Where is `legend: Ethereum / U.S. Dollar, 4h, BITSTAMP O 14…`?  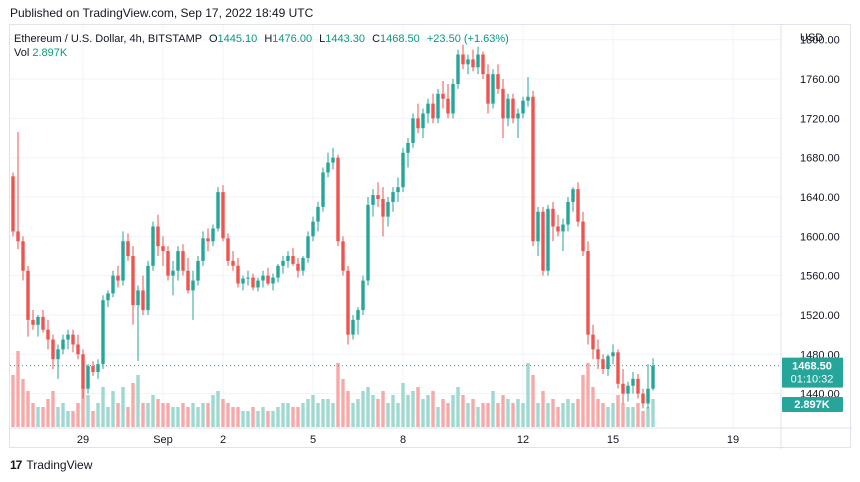
legend: Ethereum / U.S. Dollar, 4h, BITSTAMP O 14… is located at coordinates (261, 46).